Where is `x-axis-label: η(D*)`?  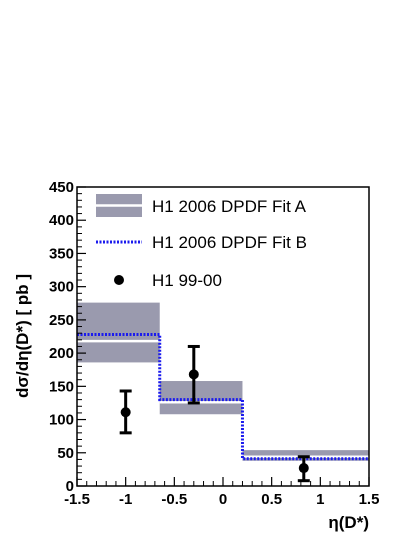 x-axis-label: η(D*) is located at coordinates (348, 522).